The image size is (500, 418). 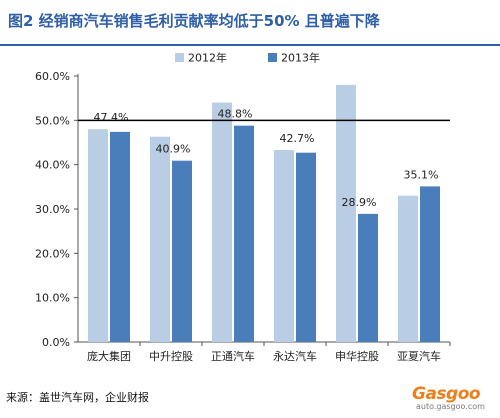 What do you see at coordinates (52, 253) in the screenshot?
I see `y-tick-label-2: 20.0%` at bounding box center [52, 253].